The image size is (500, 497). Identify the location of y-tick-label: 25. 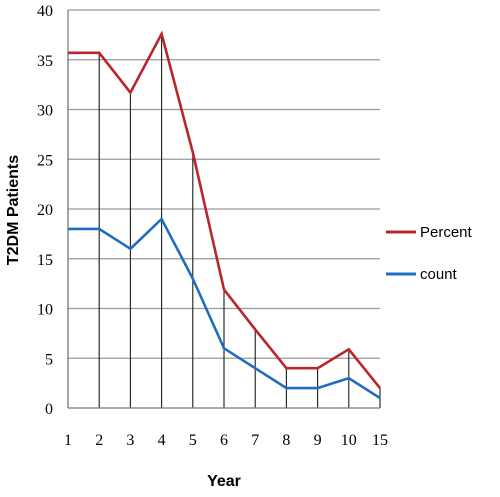
(45, 160).